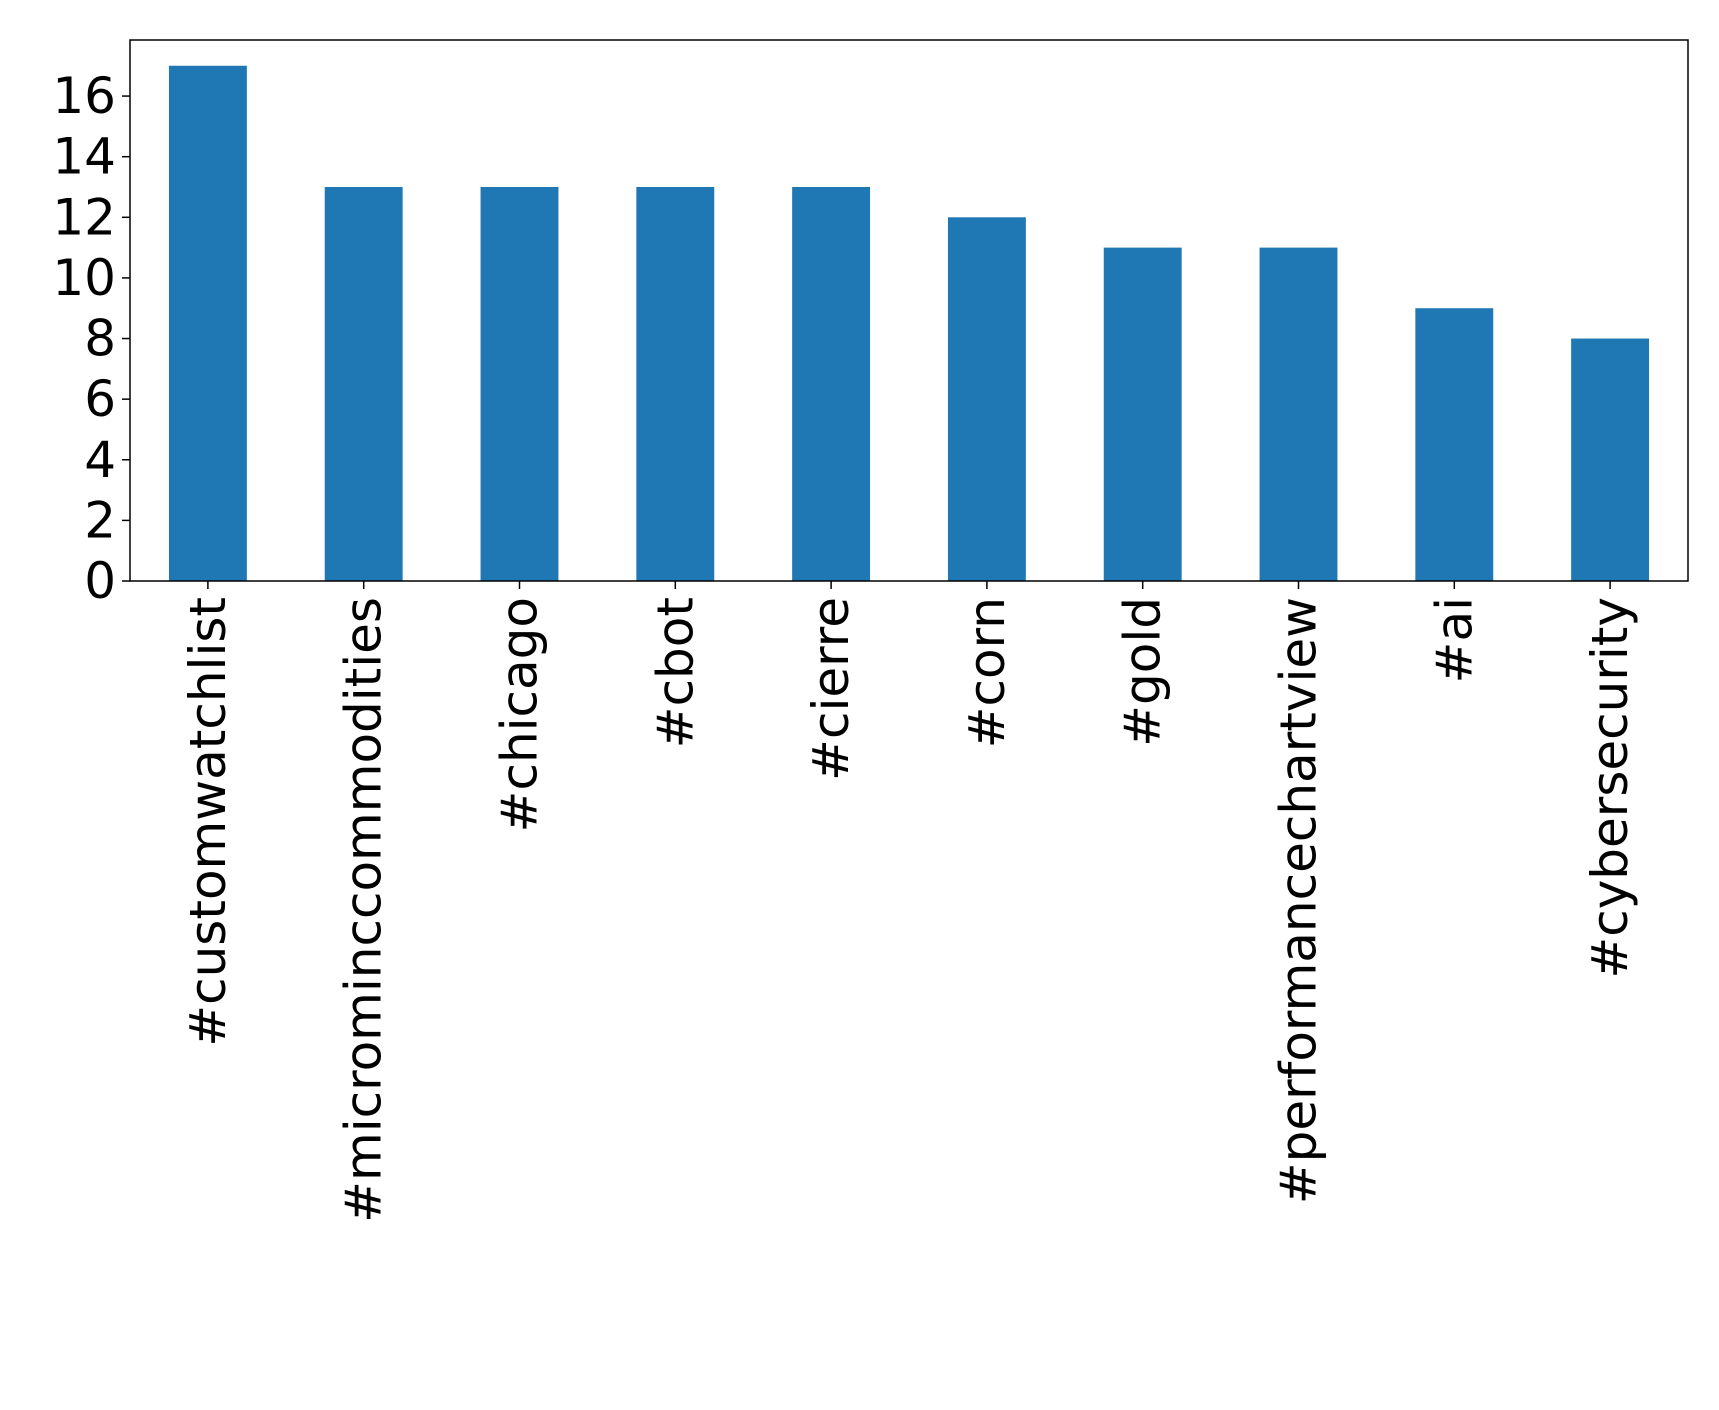  I want to click on x-tick-label: #cierre, so click(831, 689).